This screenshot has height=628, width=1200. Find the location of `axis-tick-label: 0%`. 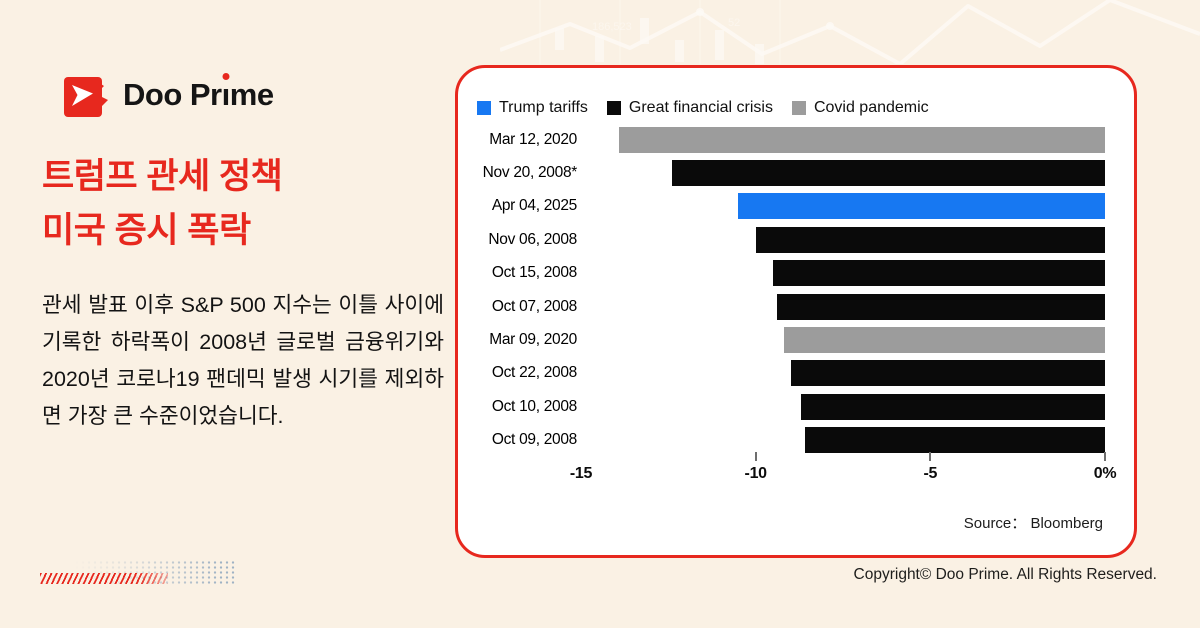

axis-tick-label: 0% is located at coordinates (1105, 473).